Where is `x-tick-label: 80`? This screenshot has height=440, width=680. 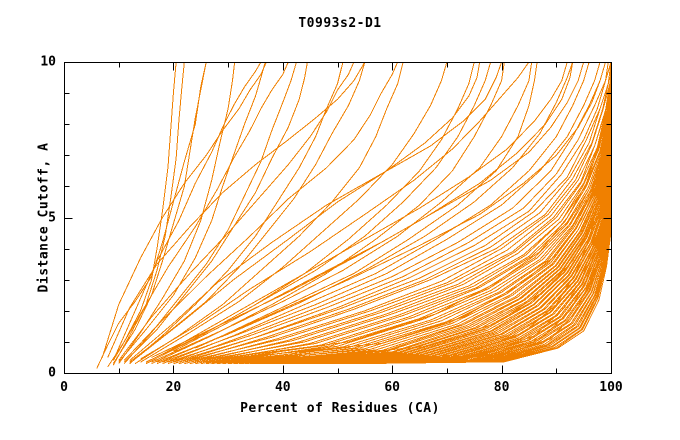
x-tick-label: 80 is located at coordinates (501, 387).